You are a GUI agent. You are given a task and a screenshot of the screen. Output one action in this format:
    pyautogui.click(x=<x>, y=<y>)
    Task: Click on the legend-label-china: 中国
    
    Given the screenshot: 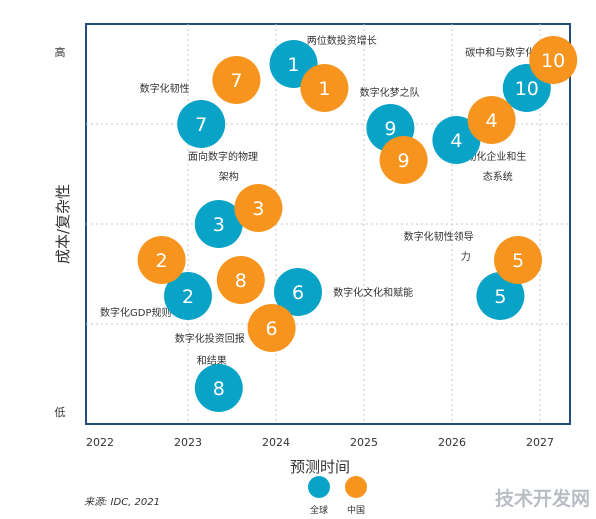 What is the action you would take?
    pyautogui.click(x=356, y=510)
    